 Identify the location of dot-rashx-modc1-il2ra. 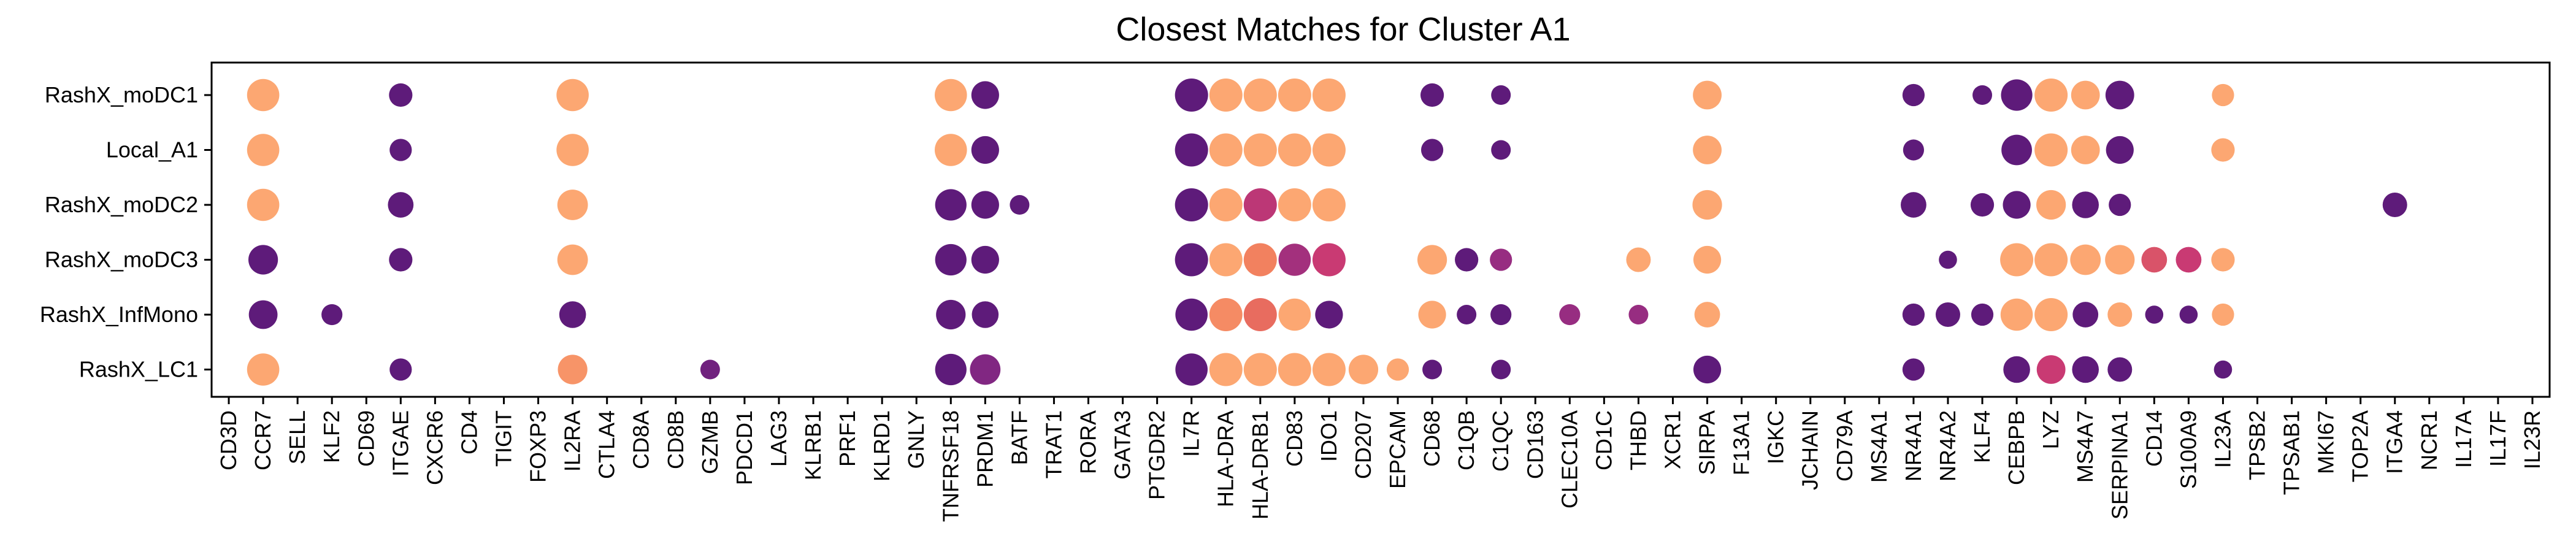
(572, 95).